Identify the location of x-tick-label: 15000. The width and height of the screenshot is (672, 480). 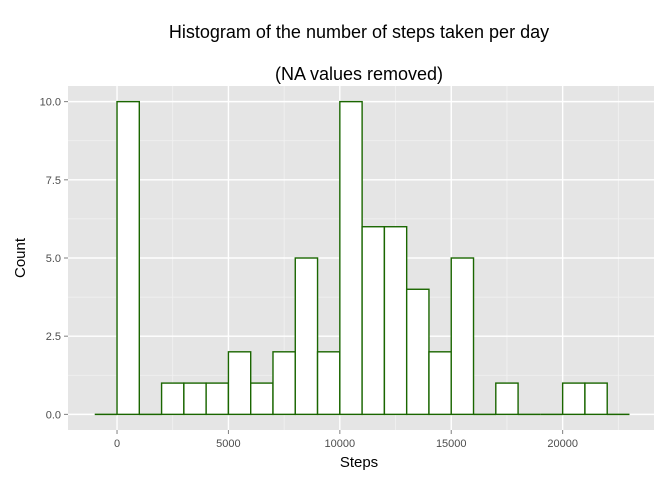
(451, 444).